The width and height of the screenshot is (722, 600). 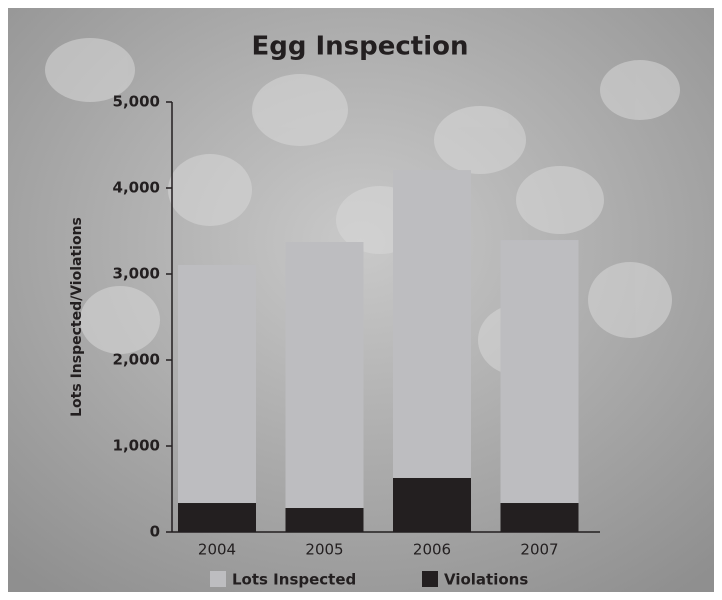 What do you see at coordinates (432, 550) in the screenshot?
I see `x-tick-label: 2006` at bounding box center [432, 550].